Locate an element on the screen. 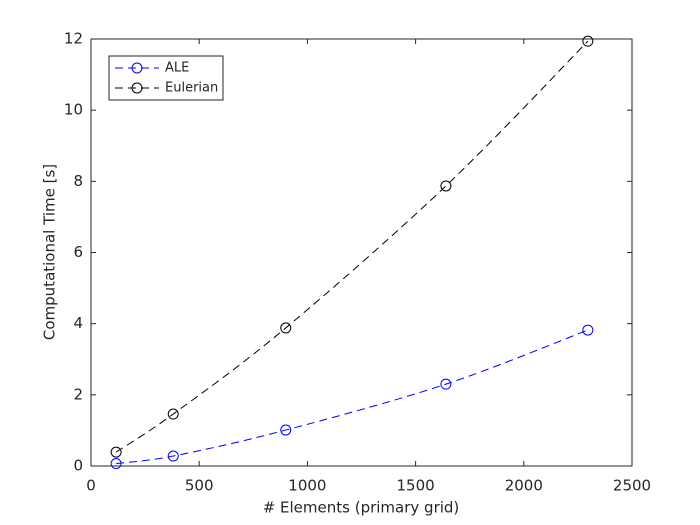 Image resolution: width=700 pixels, height=525 pixels. legend: ALE Eulerian is located at coordinates (166, 78).